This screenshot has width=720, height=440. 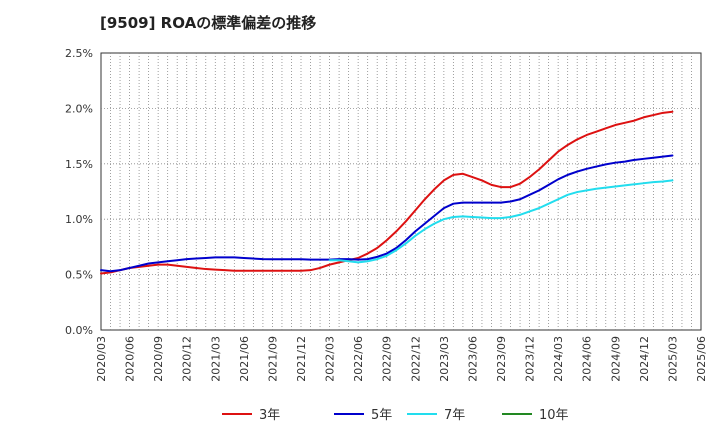 I want to click on x-tick-label: 2022/03, so click(x=330, y=359).